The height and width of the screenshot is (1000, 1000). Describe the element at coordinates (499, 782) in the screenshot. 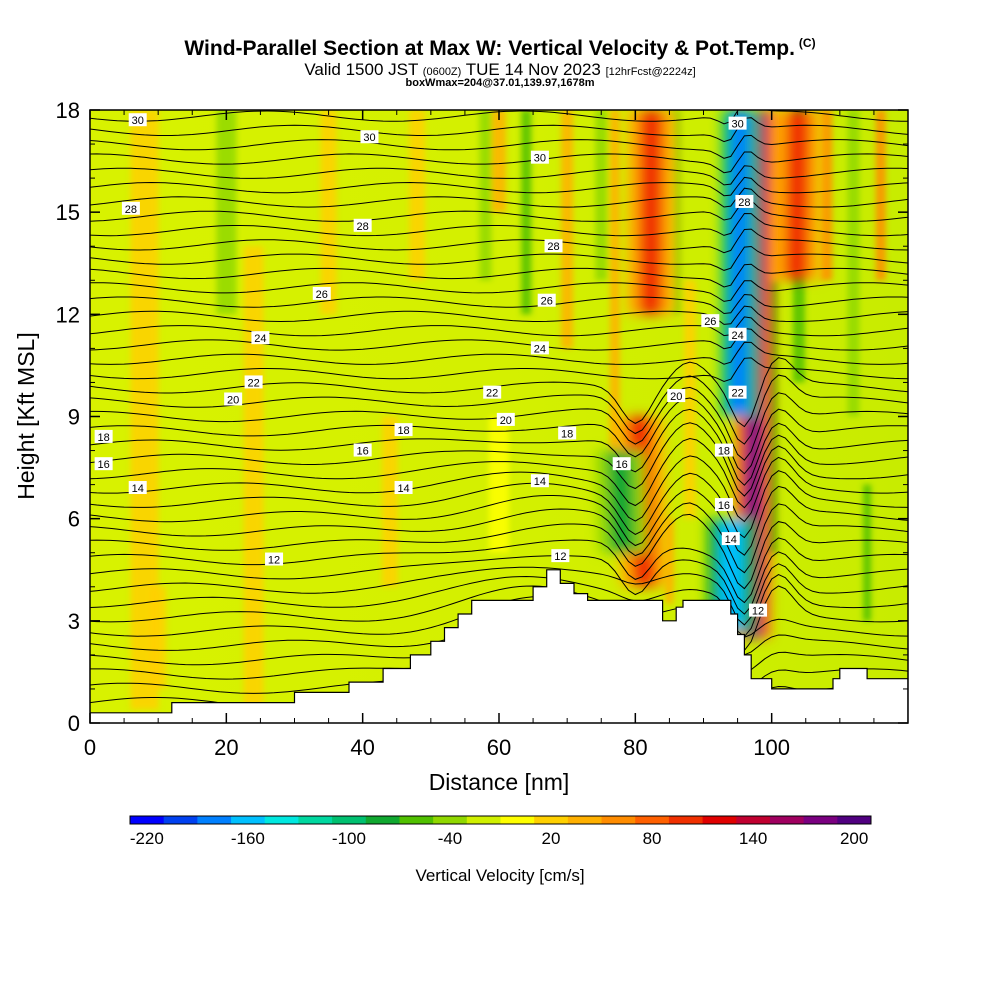

I see `x-axis-title: Distance [nm]` at that location.